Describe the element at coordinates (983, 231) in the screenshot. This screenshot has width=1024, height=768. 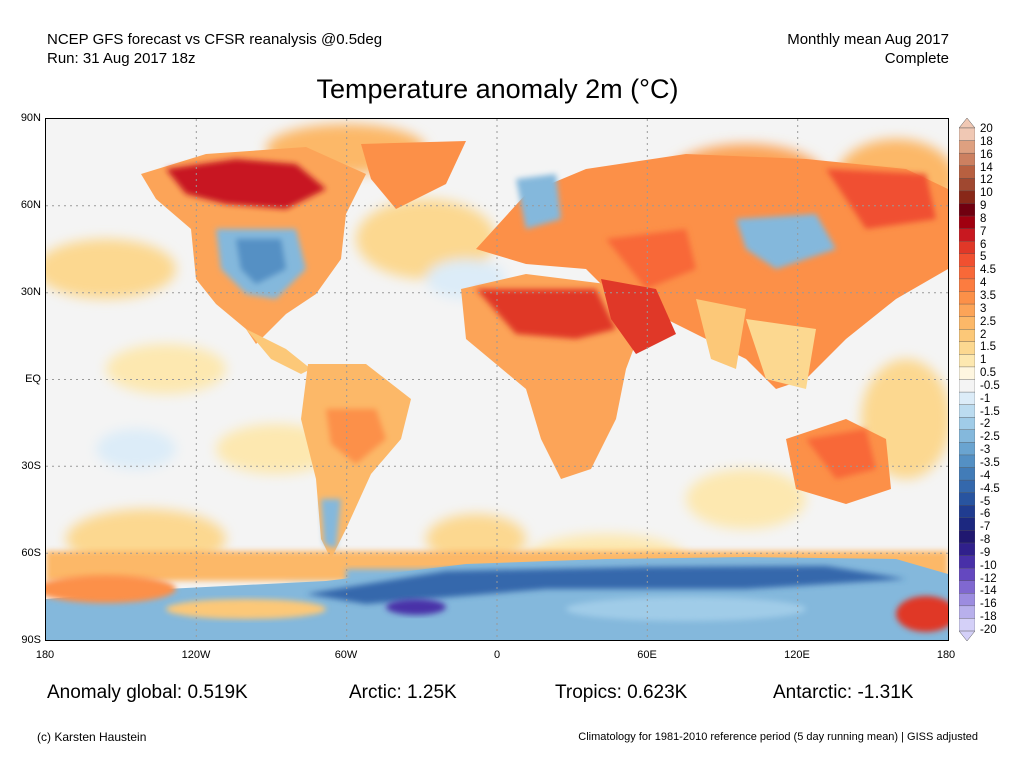
I see `colorbar-tick-label: 7` at that location.